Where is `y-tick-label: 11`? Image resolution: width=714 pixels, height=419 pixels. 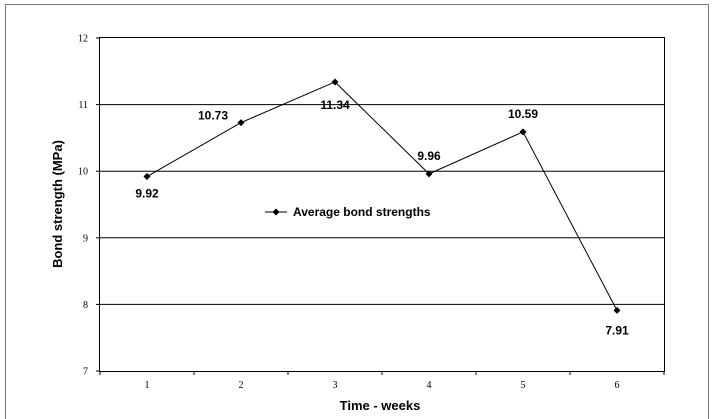 y-tick-label: 11 is located at coordinates (83, 105).